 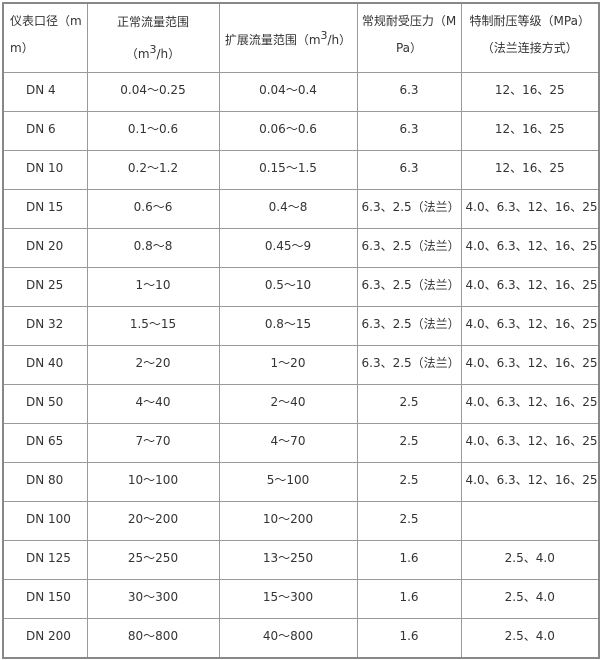 What do you see at coordinates (288, 638) in the screenshot?
I see `cell-extended-flow: 40～800` at bounding box center [288, 638].